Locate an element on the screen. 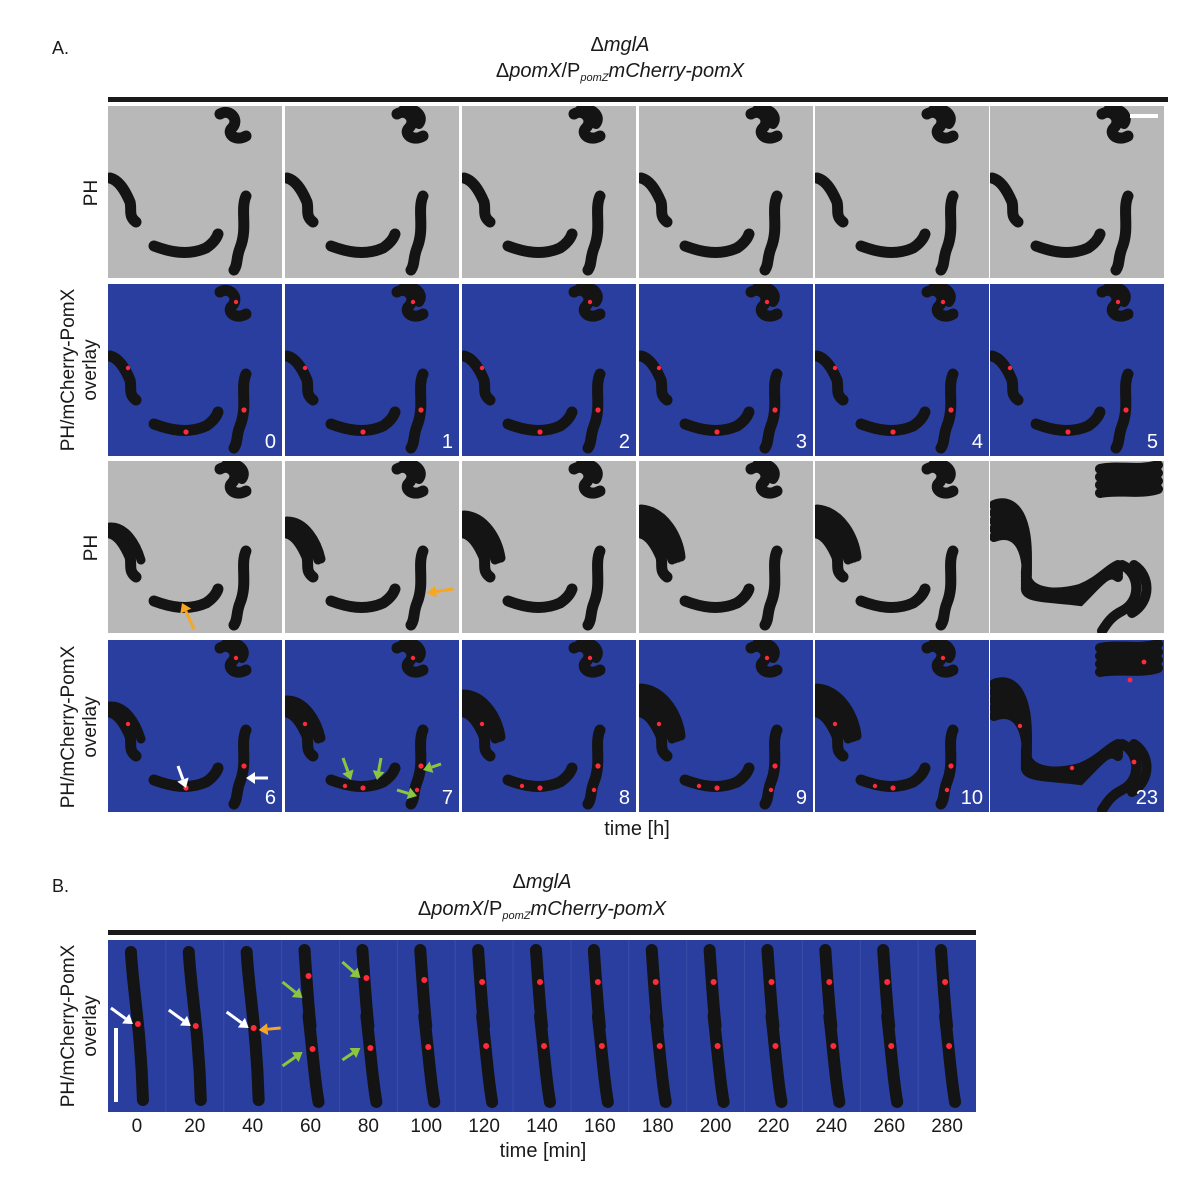  time-point-label: 9 is located at coordinates (801, 798).